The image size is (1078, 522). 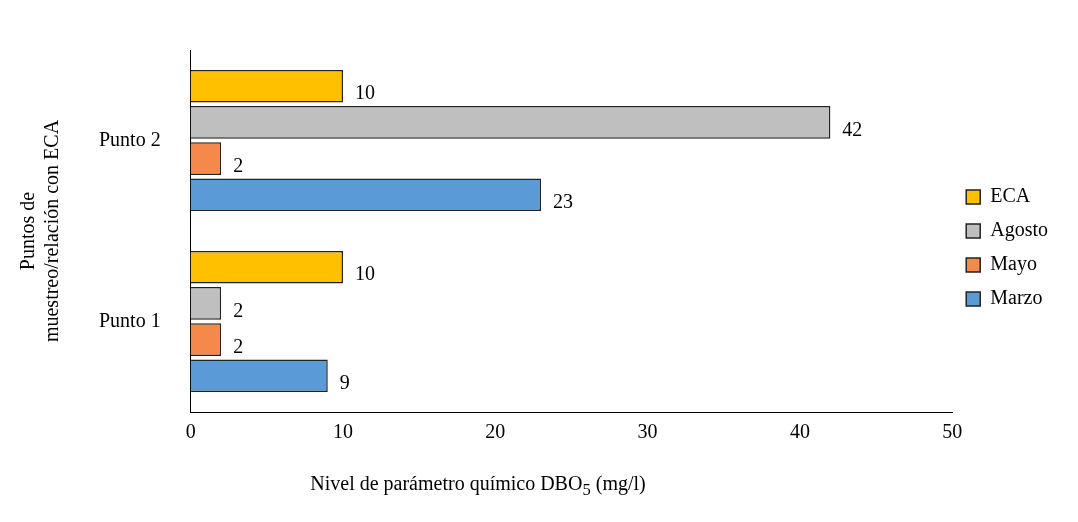 What do you see at coordinates (495, 431) in the screenshot?
I see `x-tick-label: 20` at bounding box center [495, 431].